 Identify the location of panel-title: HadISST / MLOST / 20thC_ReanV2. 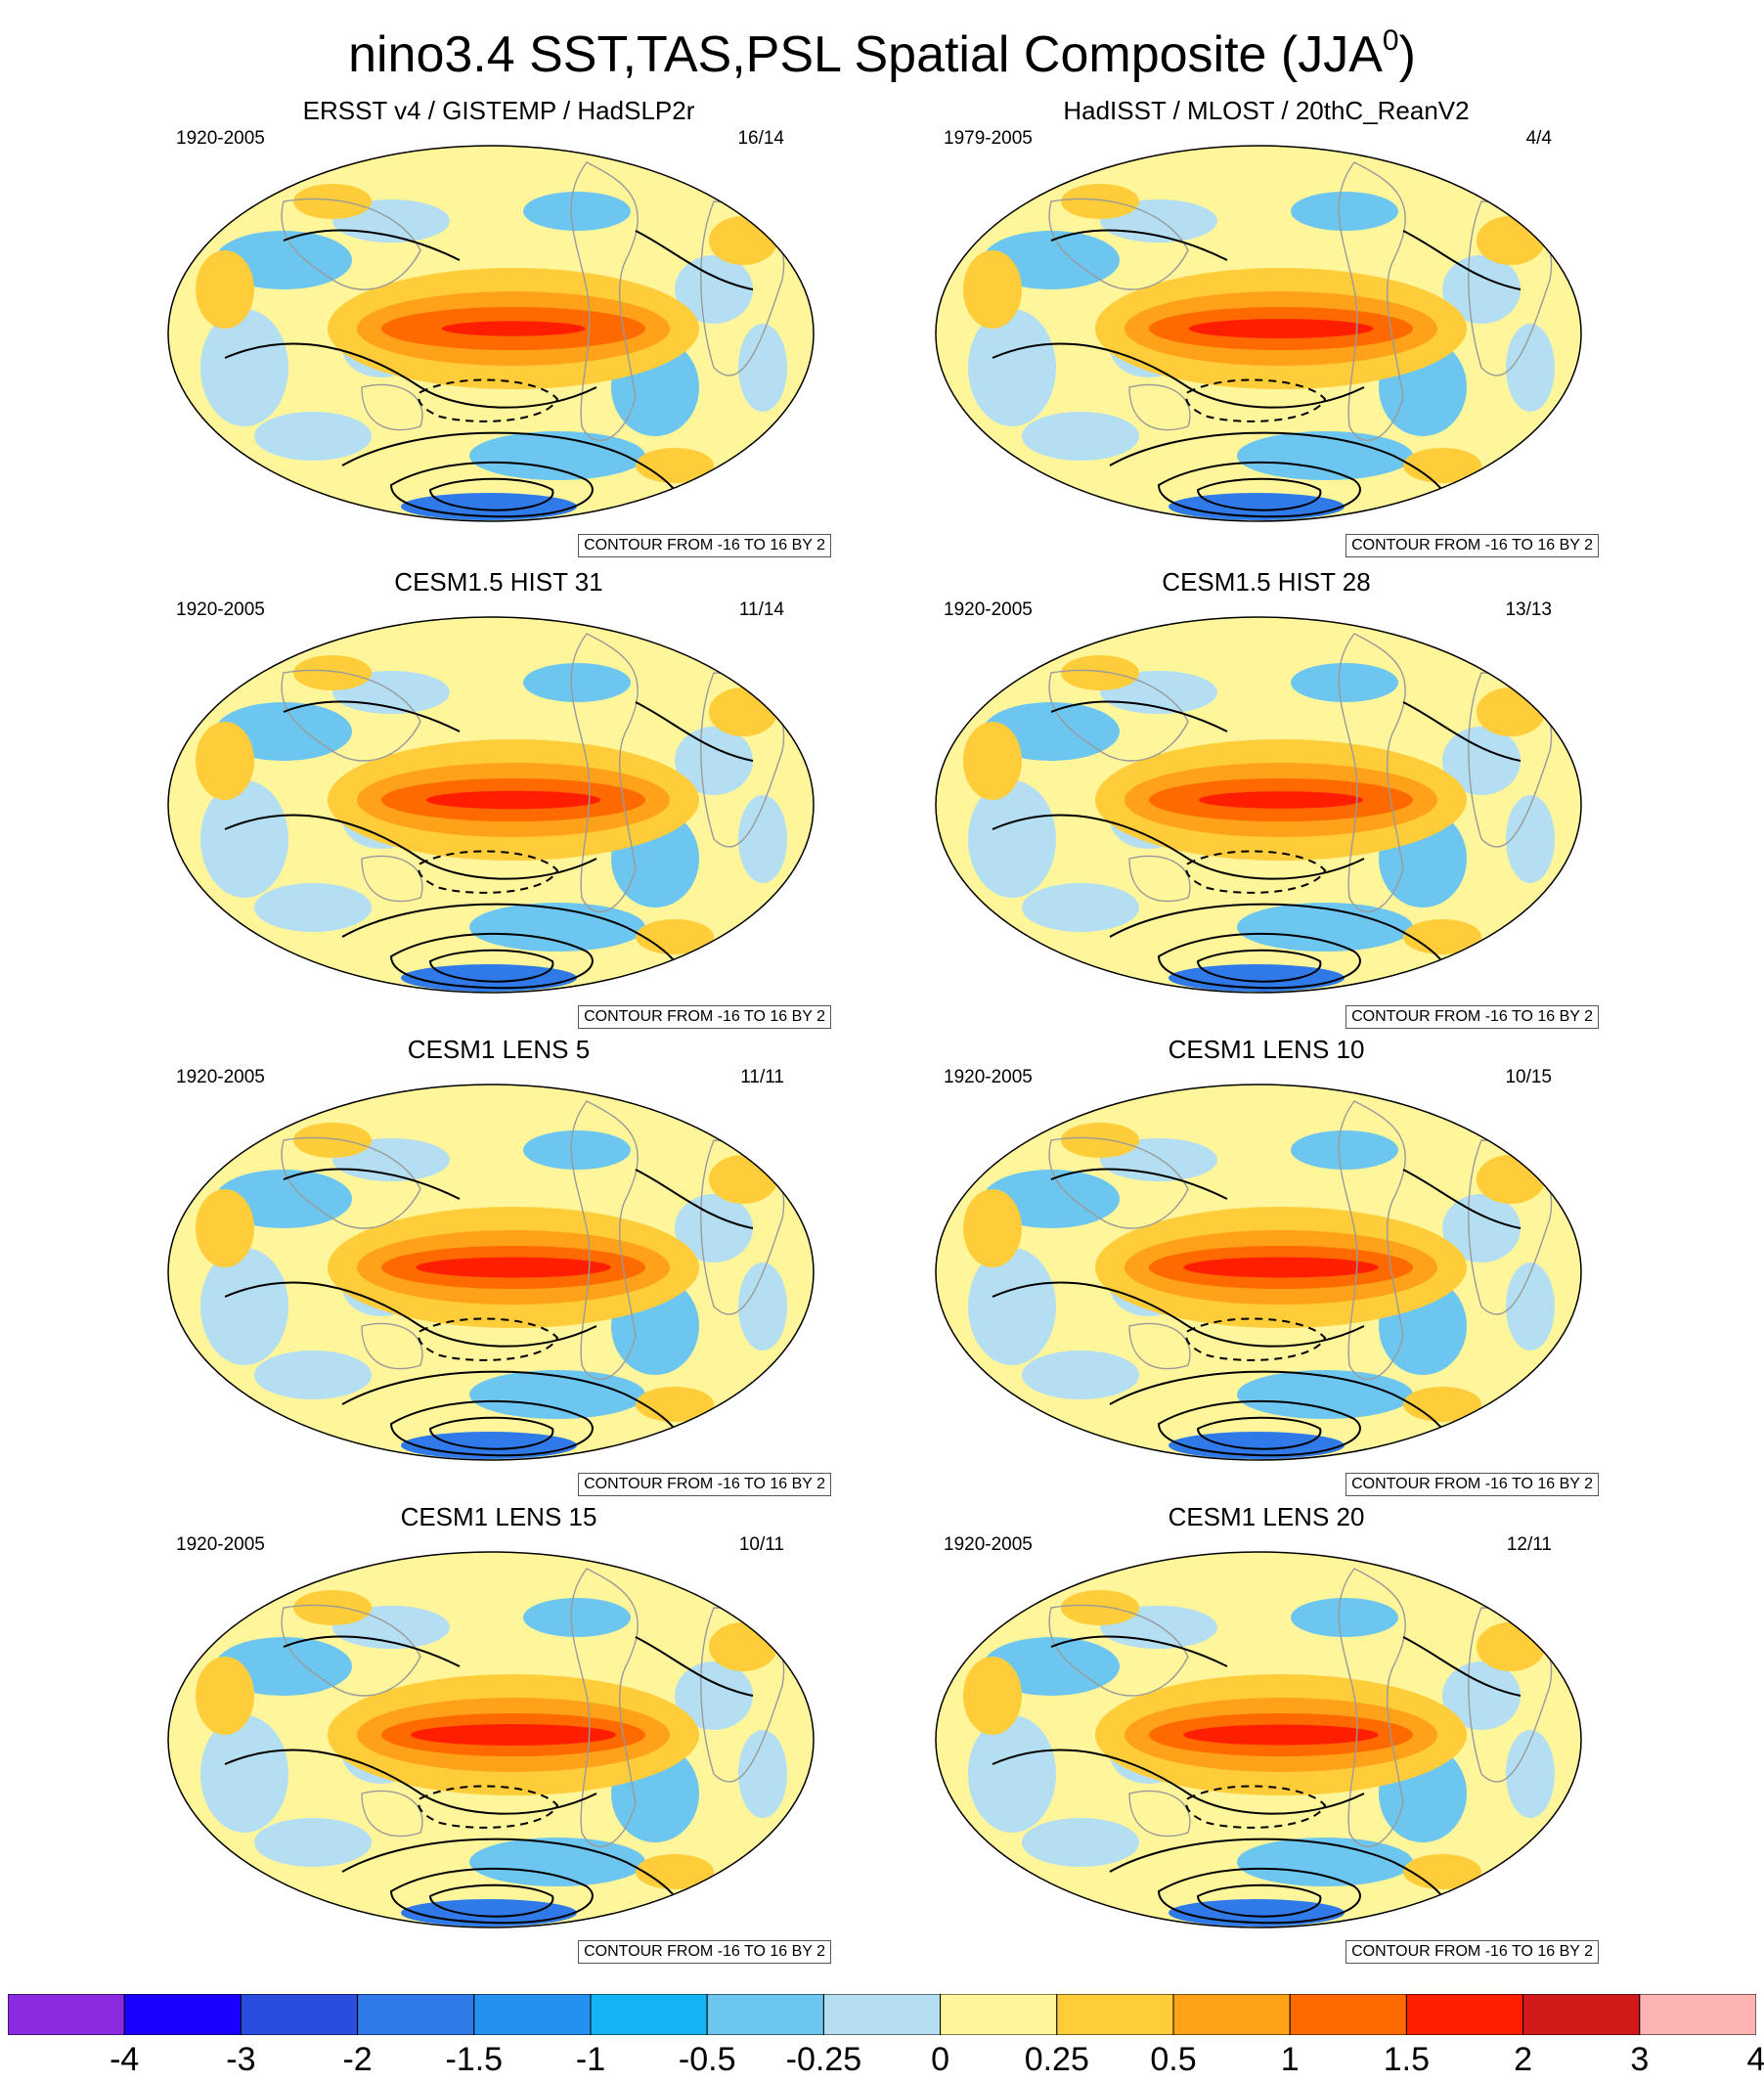
(1266, 111).